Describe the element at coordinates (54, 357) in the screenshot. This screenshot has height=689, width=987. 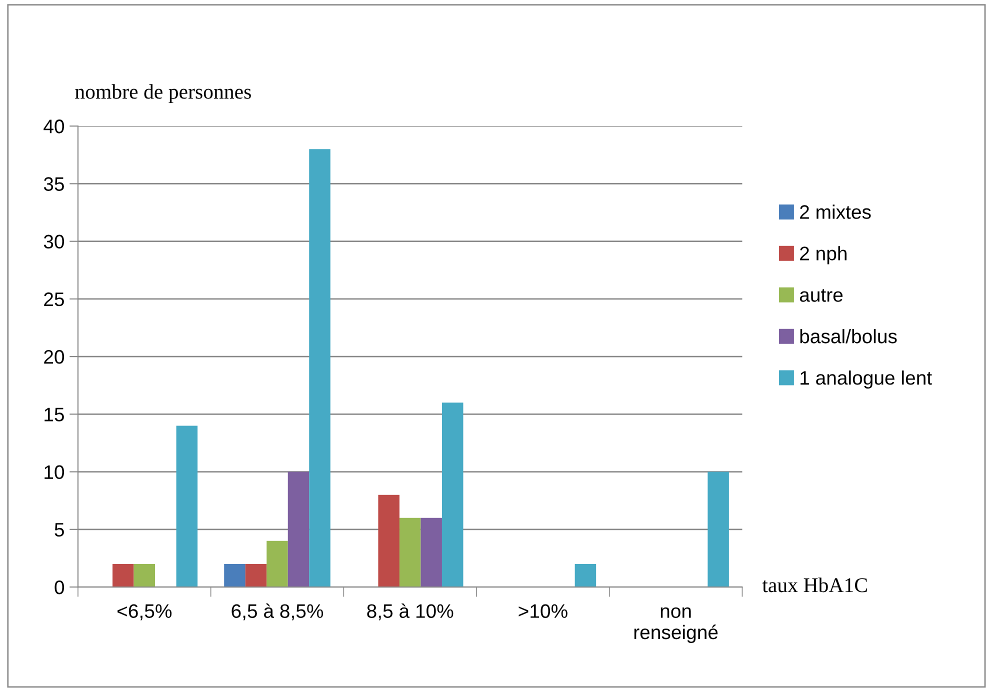
I see `y-tick-label: 20` at that location.